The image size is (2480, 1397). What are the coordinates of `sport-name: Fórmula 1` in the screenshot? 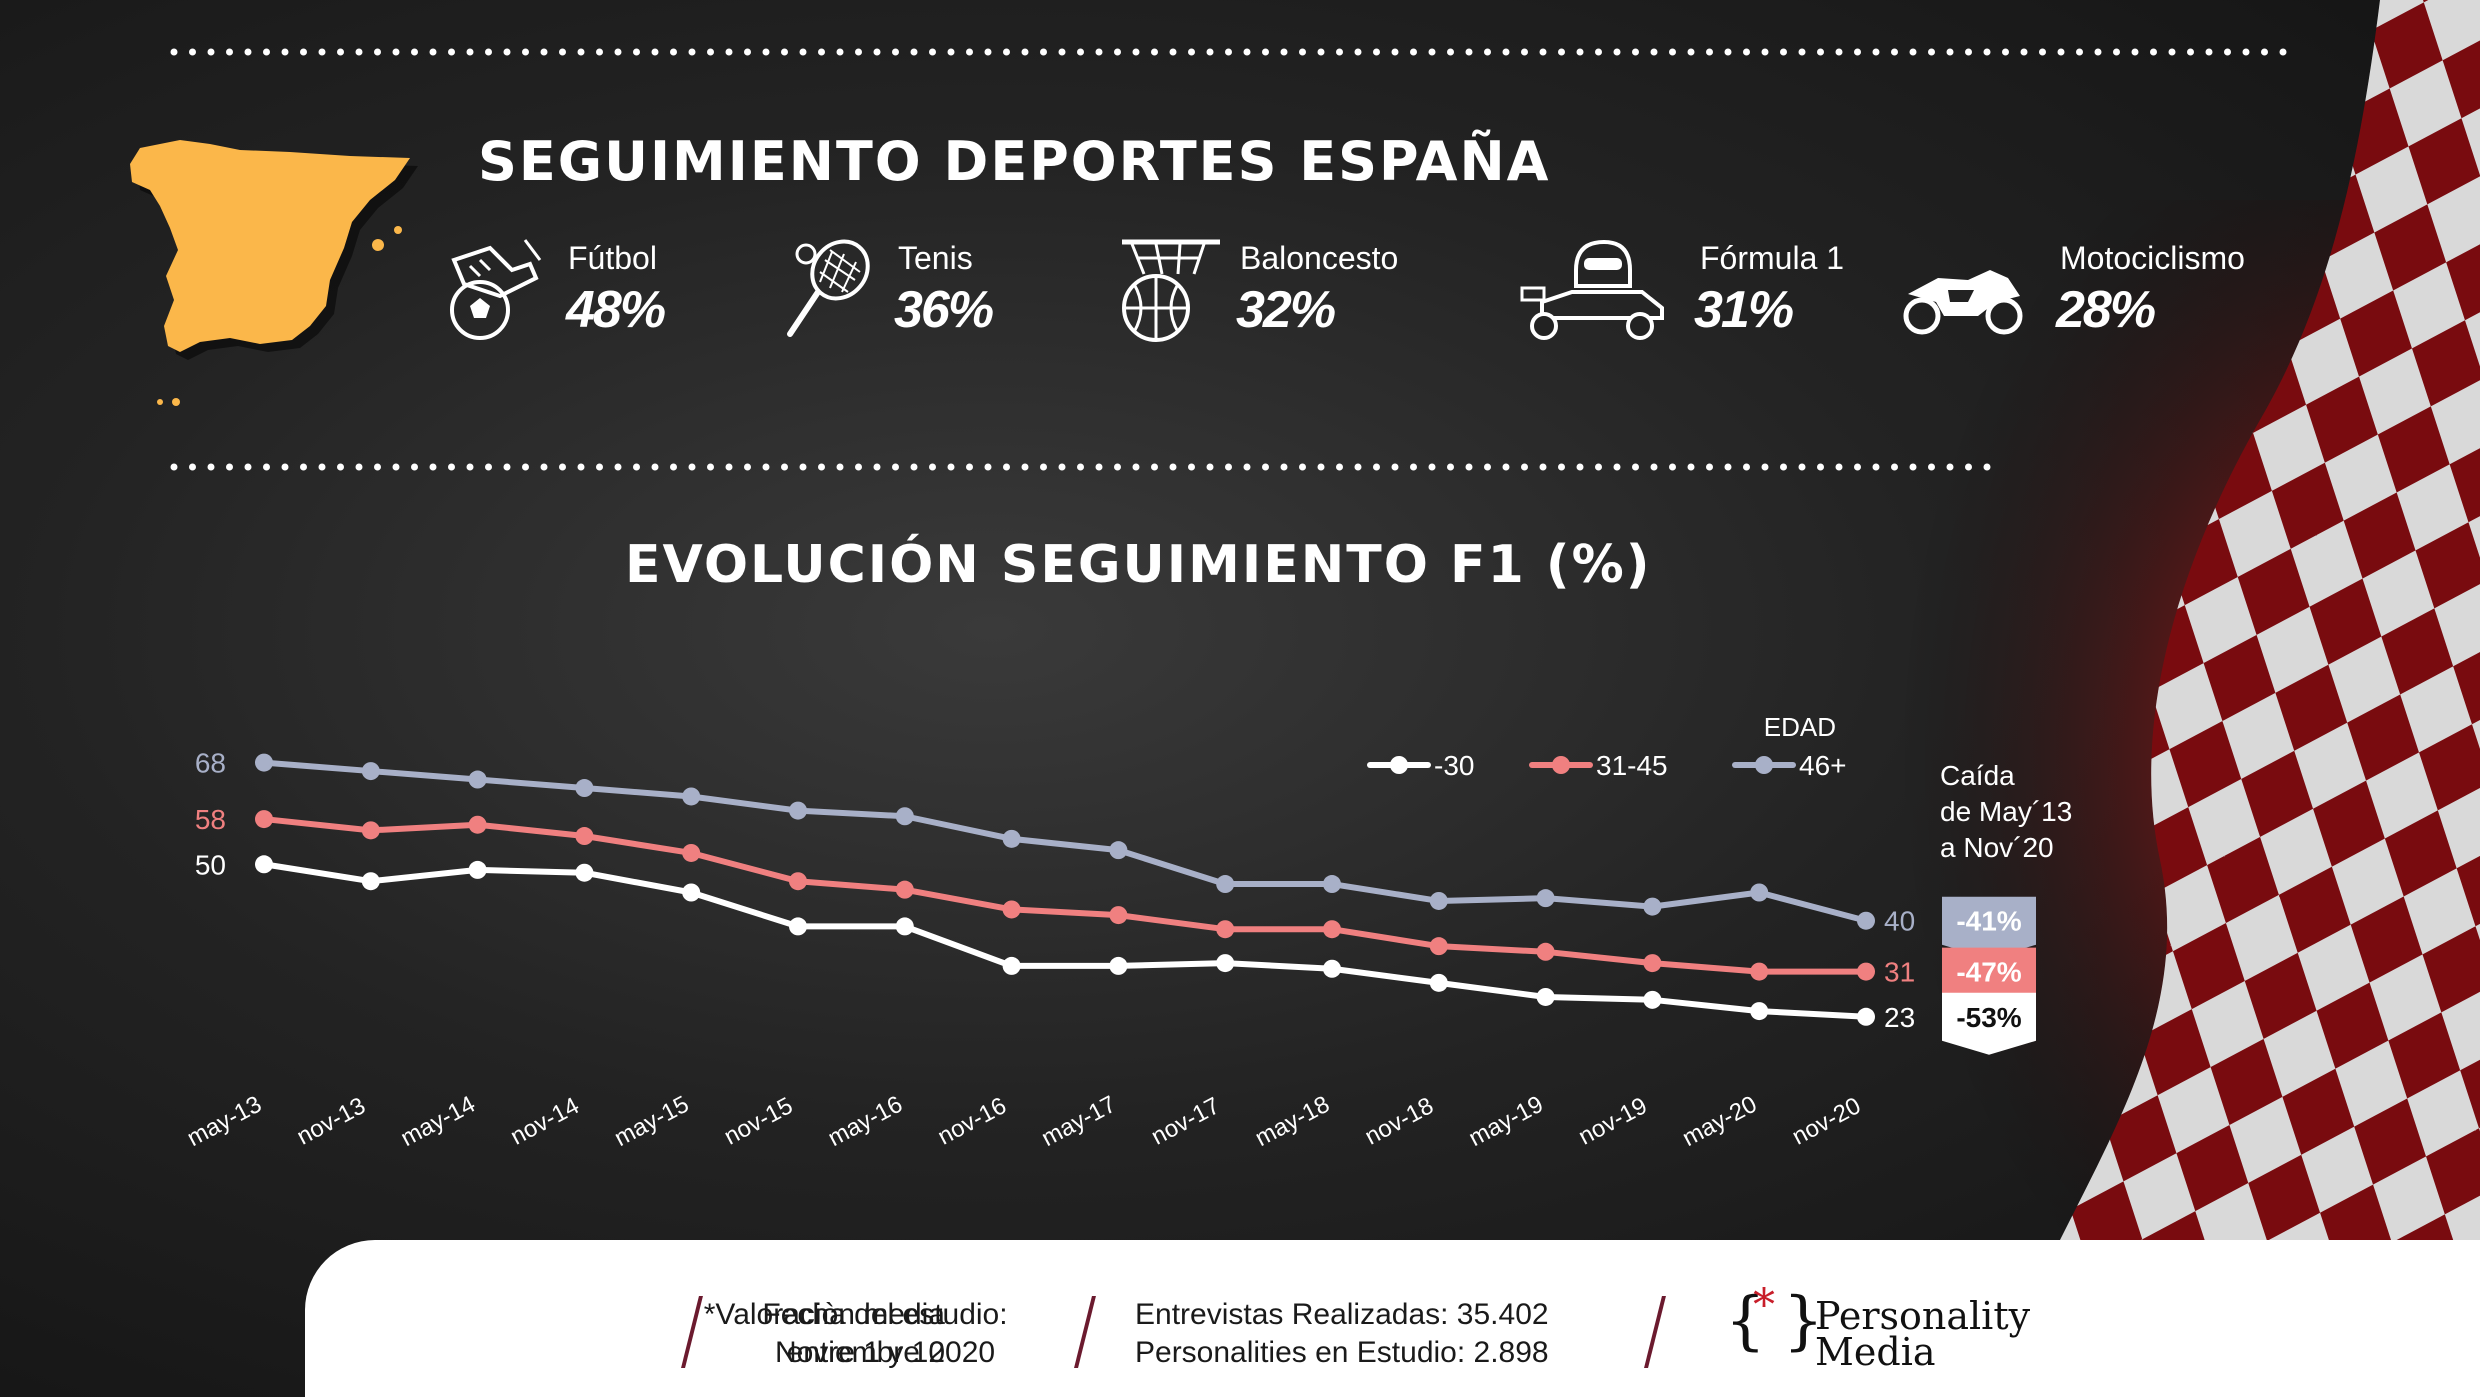 It's located at (1772, 258).